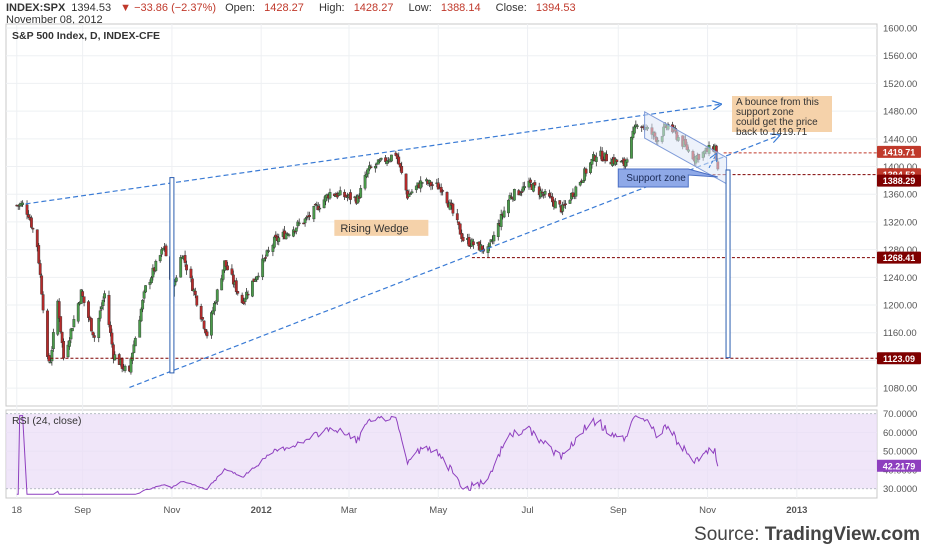 The width and height of the screenshot is (932, 550). I want to click on price-tick-label: 1600.00, so click(900, 29).